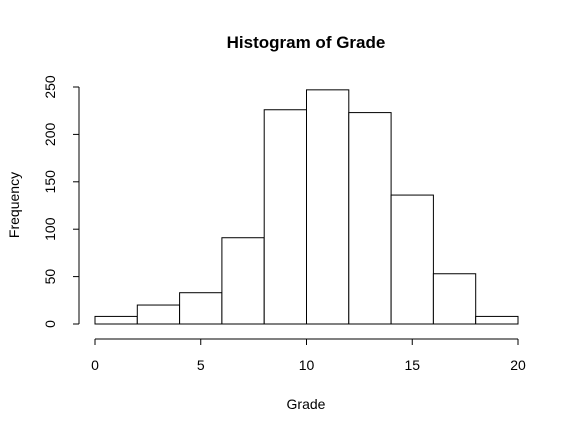  I want to click on y-tick-label-200: 200, so click(50, 135).